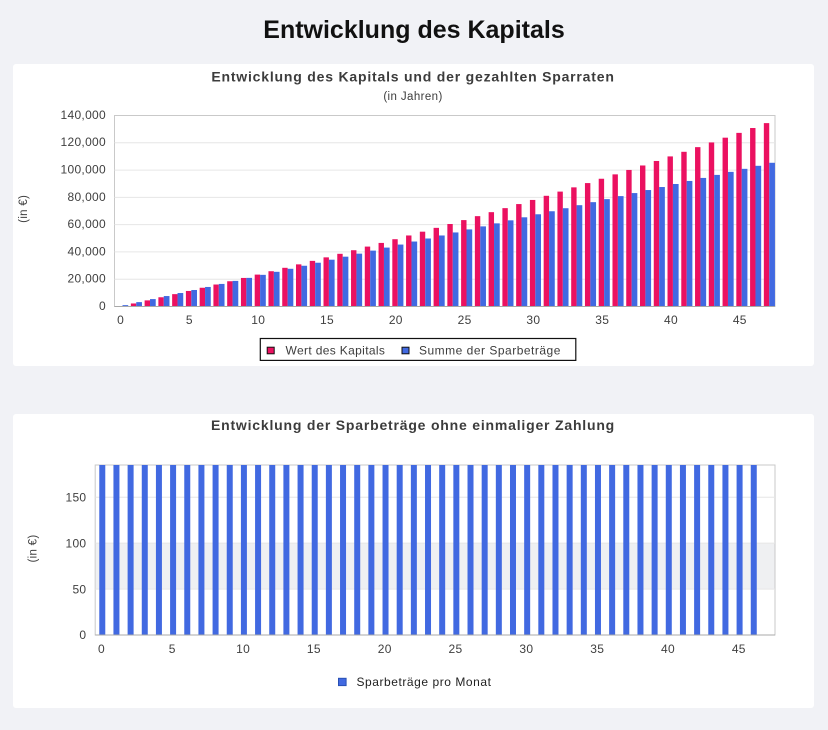 This screenshot has height=730, width=828. What do you see at coordinates (84, 170) in the screenshot?
I see `svg-text: 100,000` at bounding box center [84, 170].